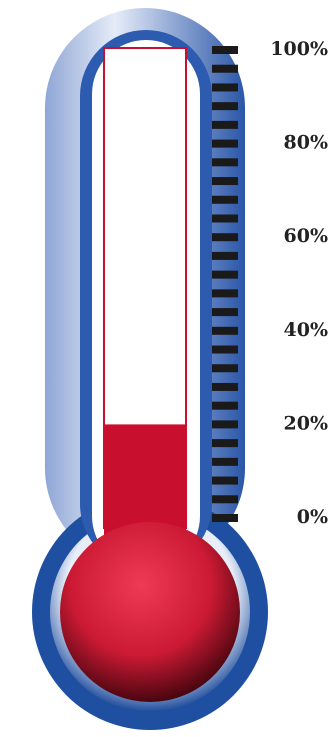 This screenshot has width=333, height=737. I want to click on y-tick-label: 20%, so click(306, 423).